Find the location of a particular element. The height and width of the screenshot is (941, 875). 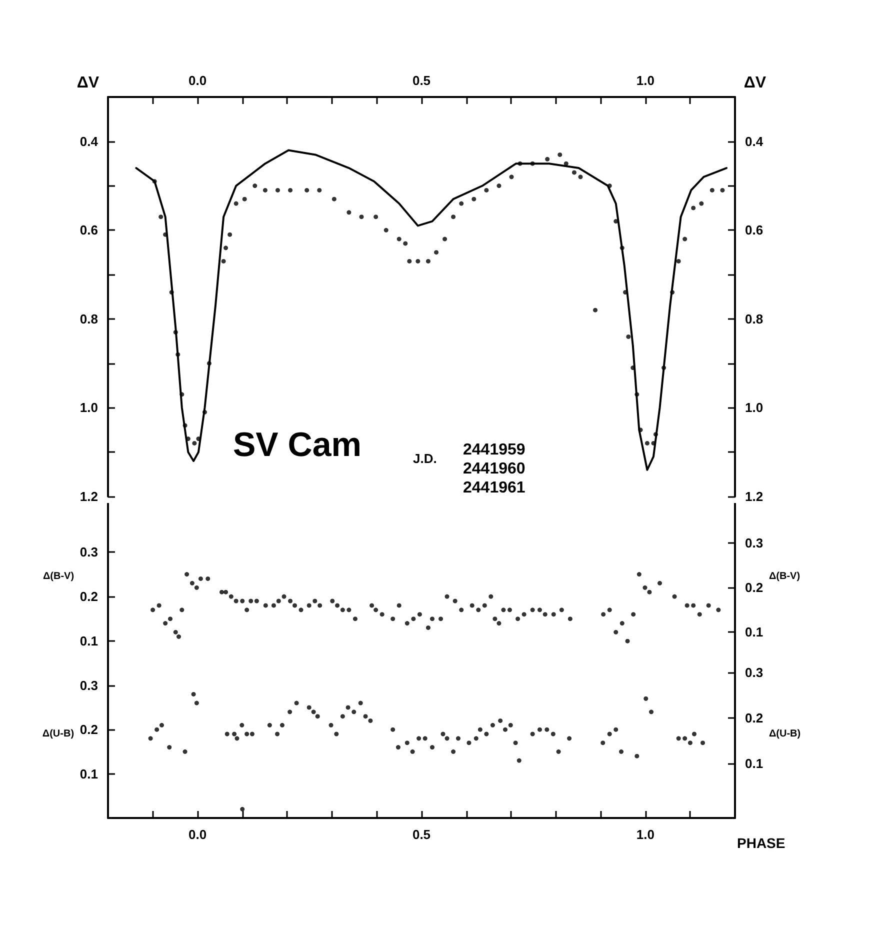

x-tick-label: 1.0 is located at coordinates (645, 834).